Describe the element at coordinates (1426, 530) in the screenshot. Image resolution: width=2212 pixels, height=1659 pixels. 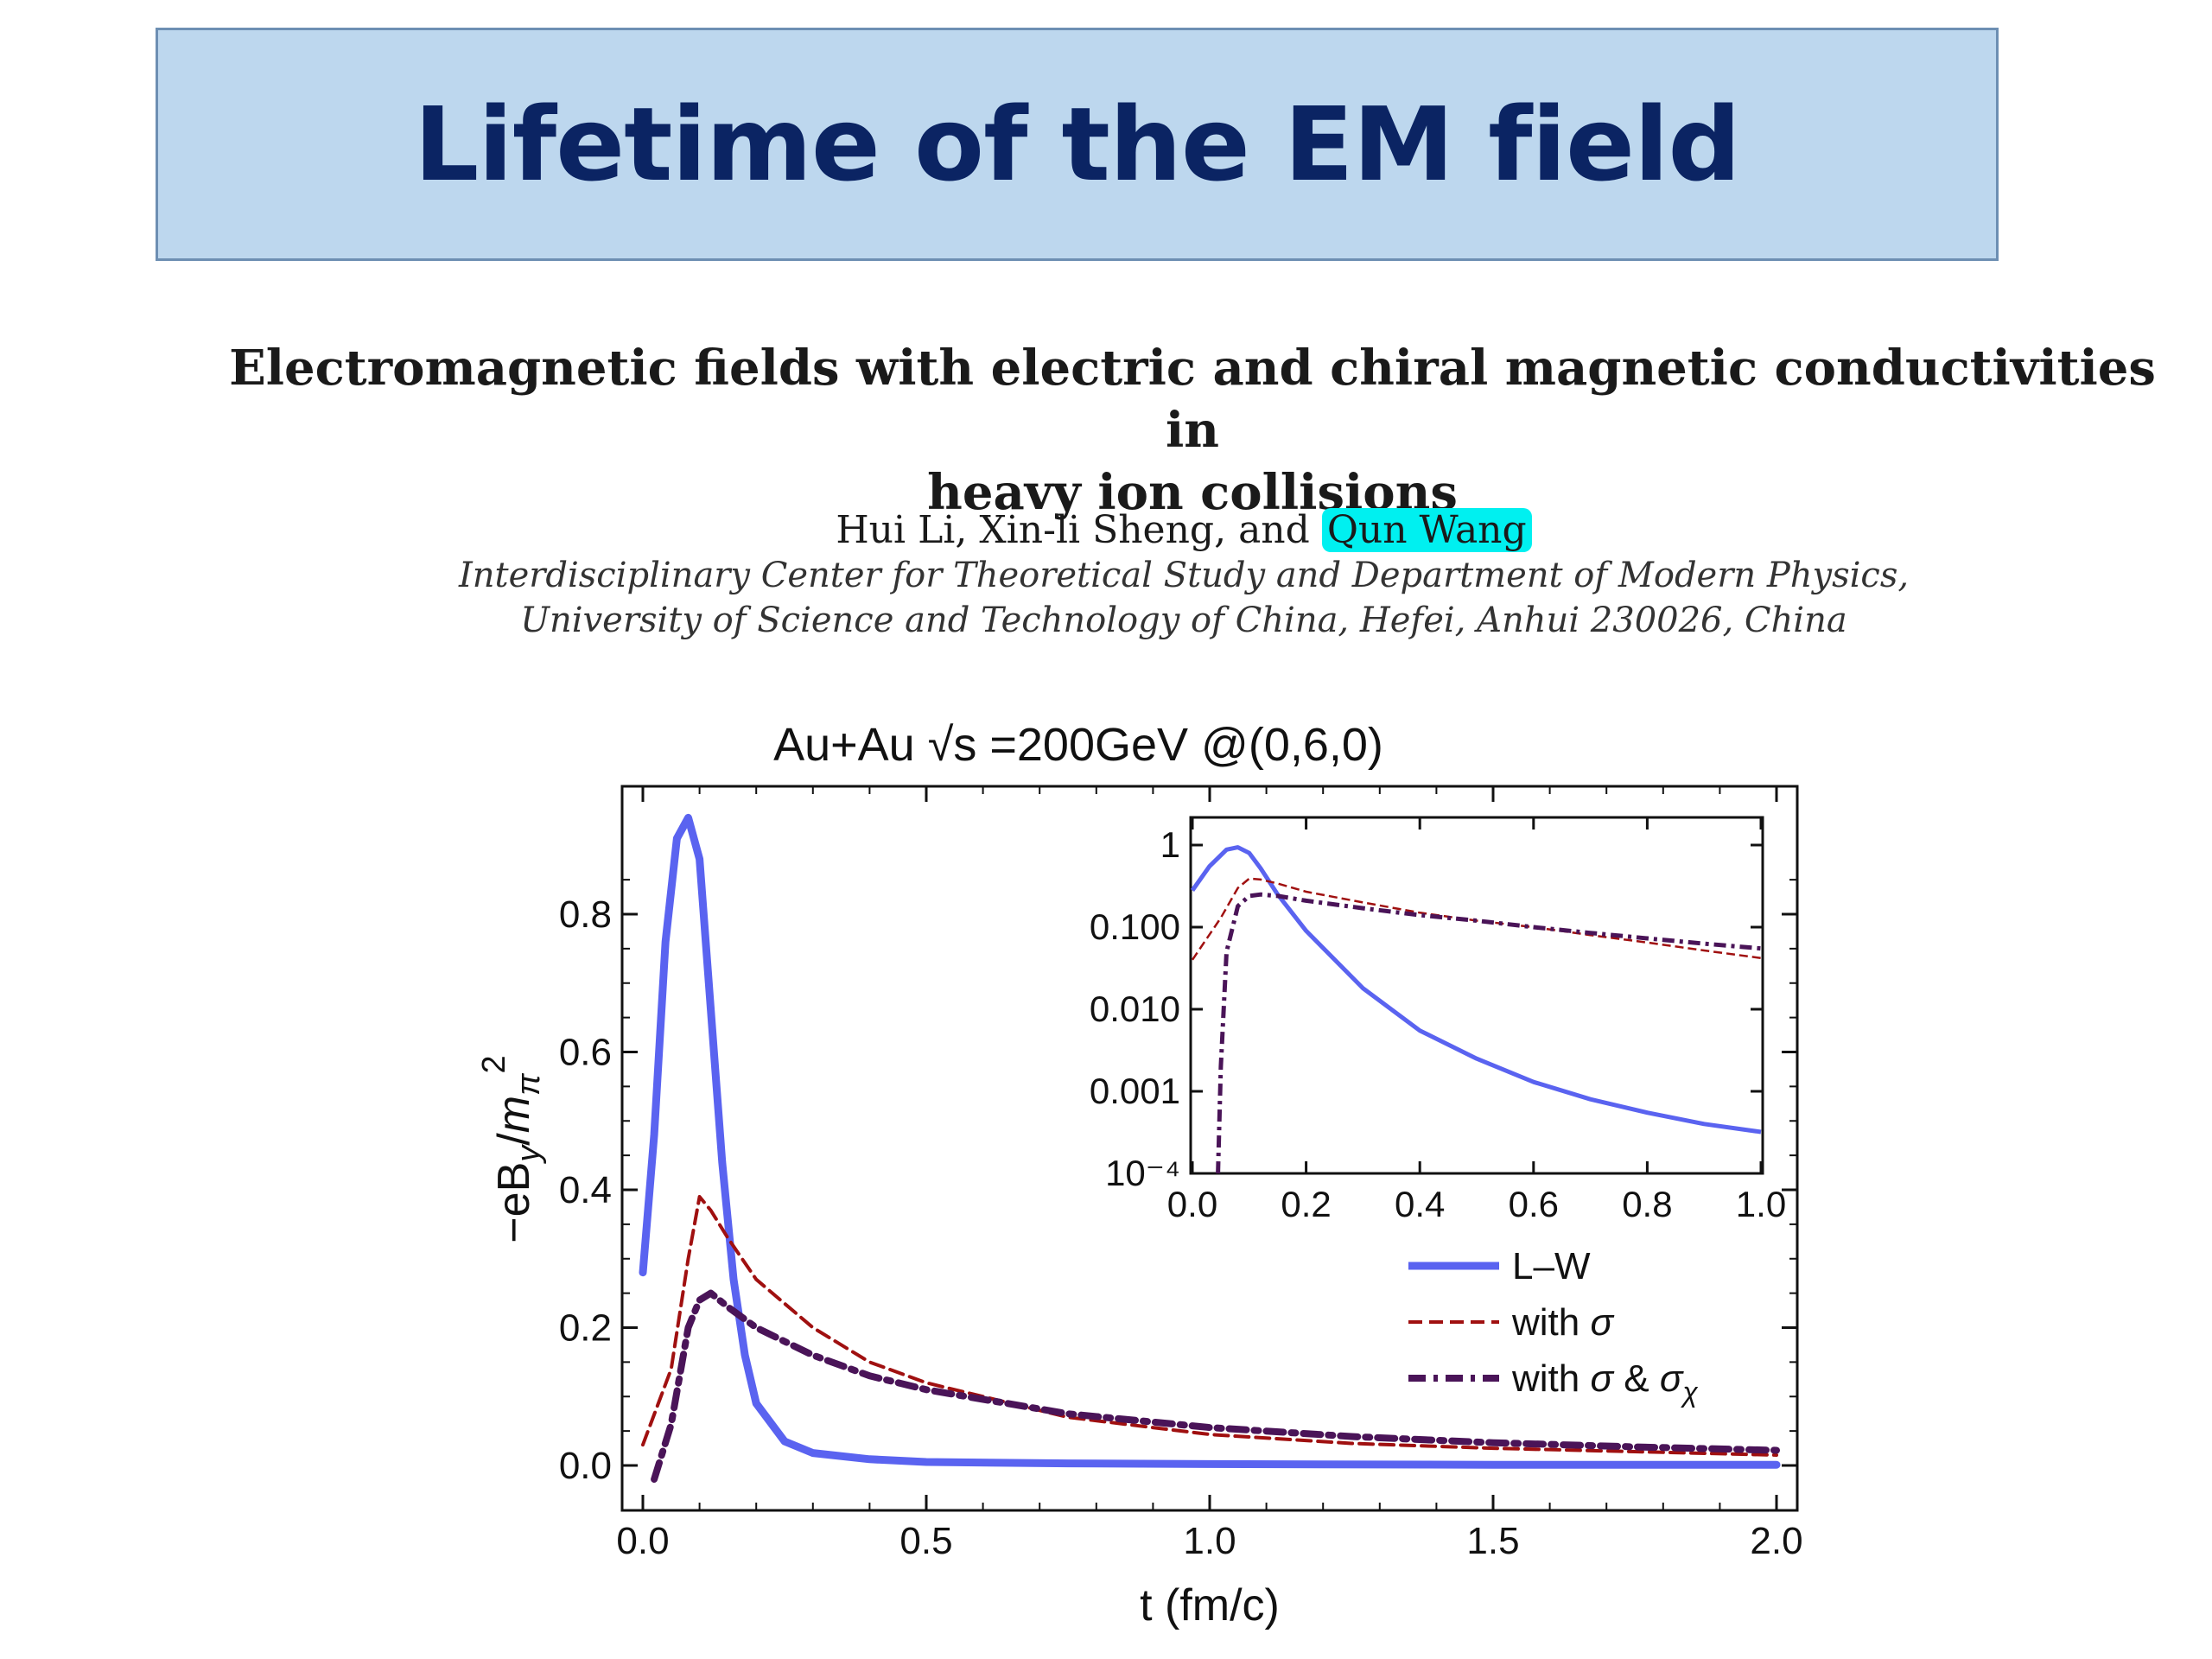
I see `highlighted-author: Qun Wang` at that location.